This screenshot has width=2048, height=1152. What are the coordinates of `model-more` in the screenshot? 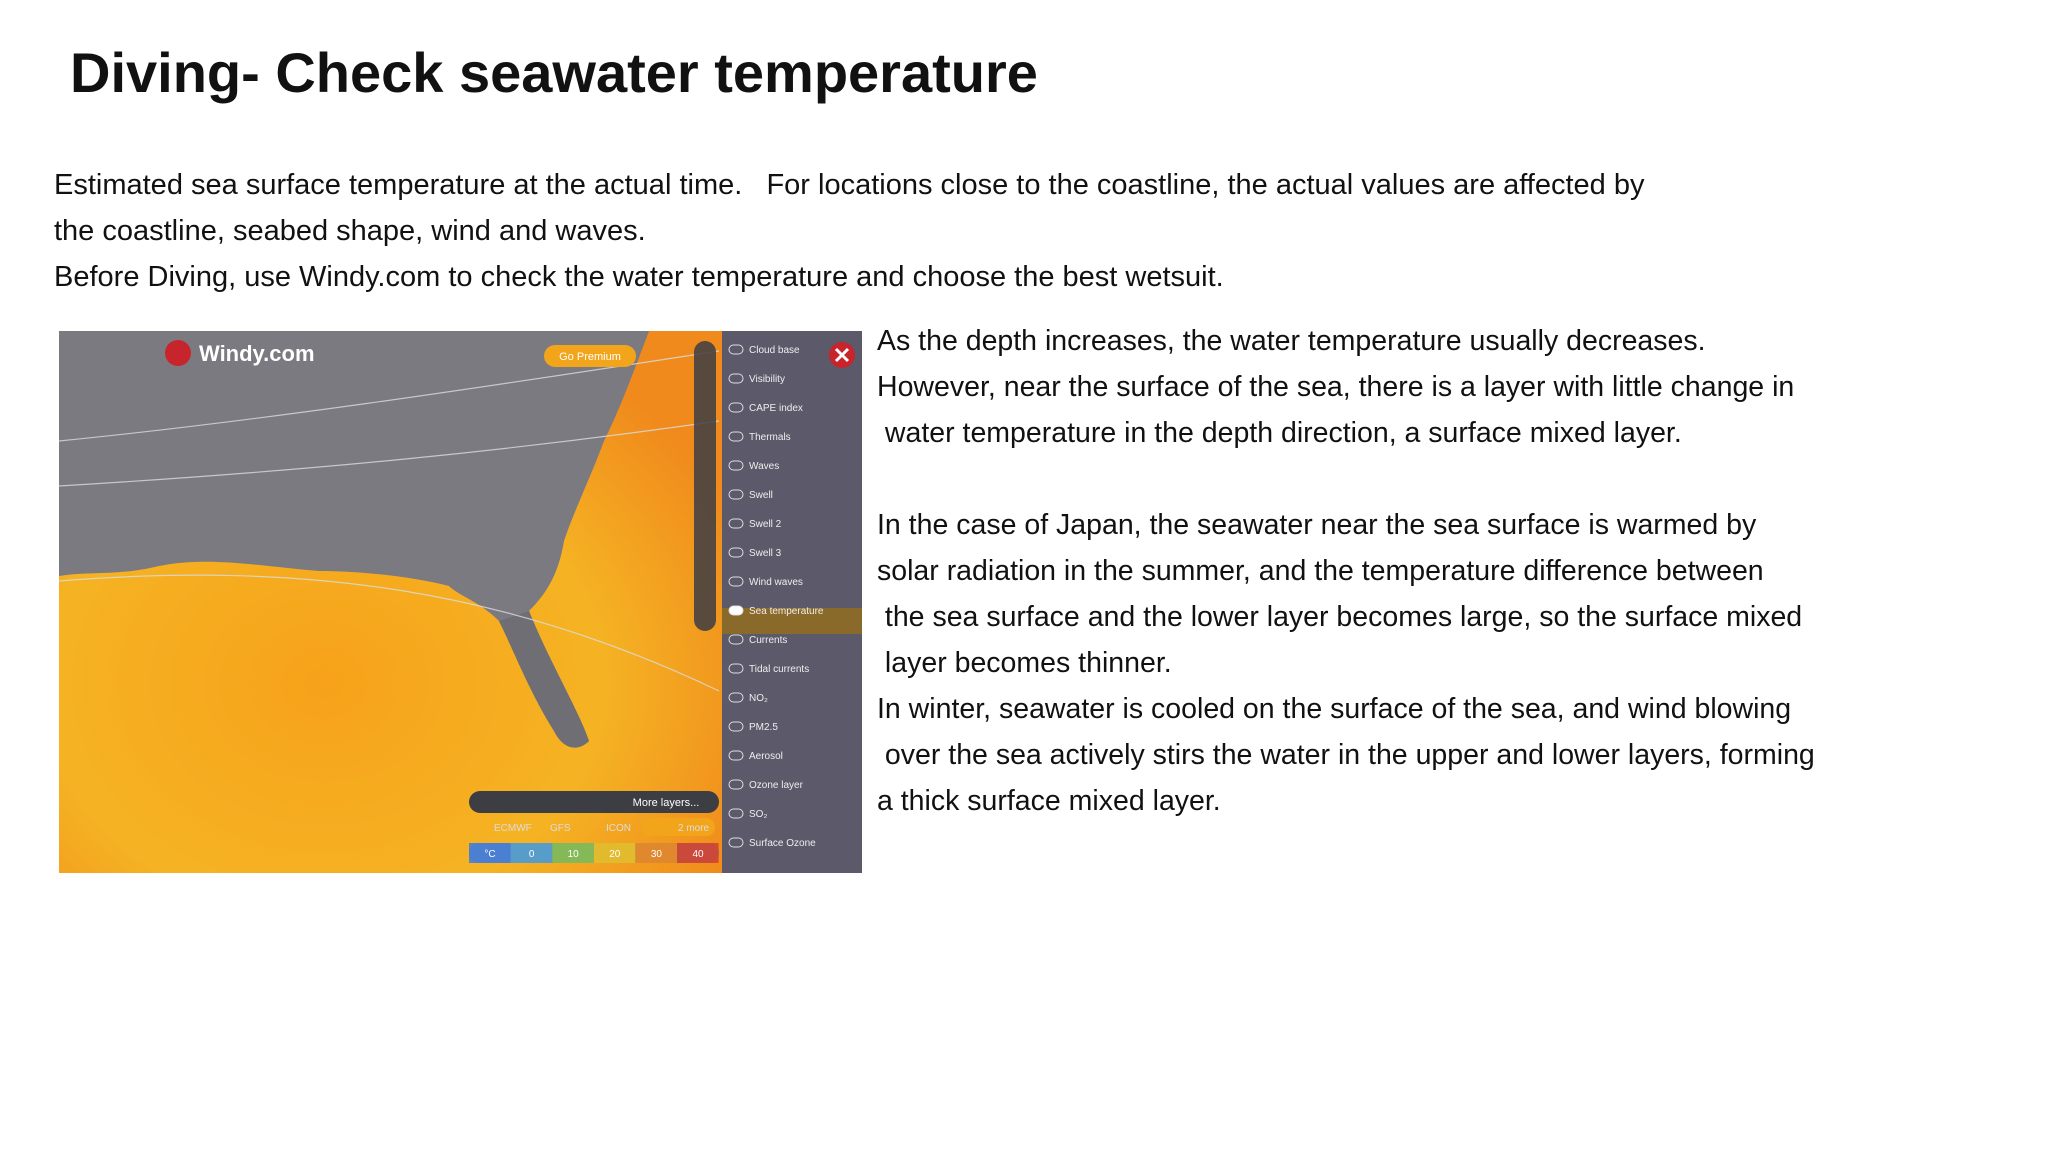 It's located at (678, 827).